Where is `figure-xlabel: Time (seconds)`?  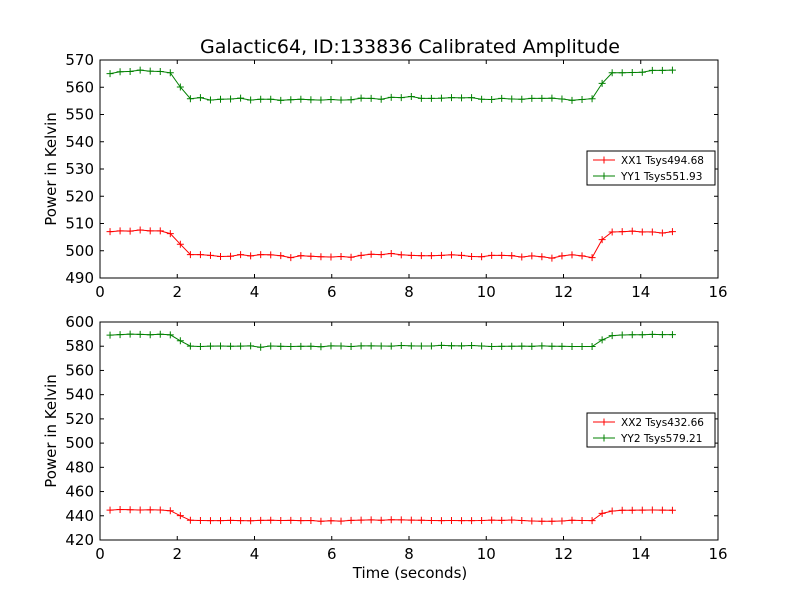 figure-xlabel: Time (seconds) is located at coordinates (410, 573).